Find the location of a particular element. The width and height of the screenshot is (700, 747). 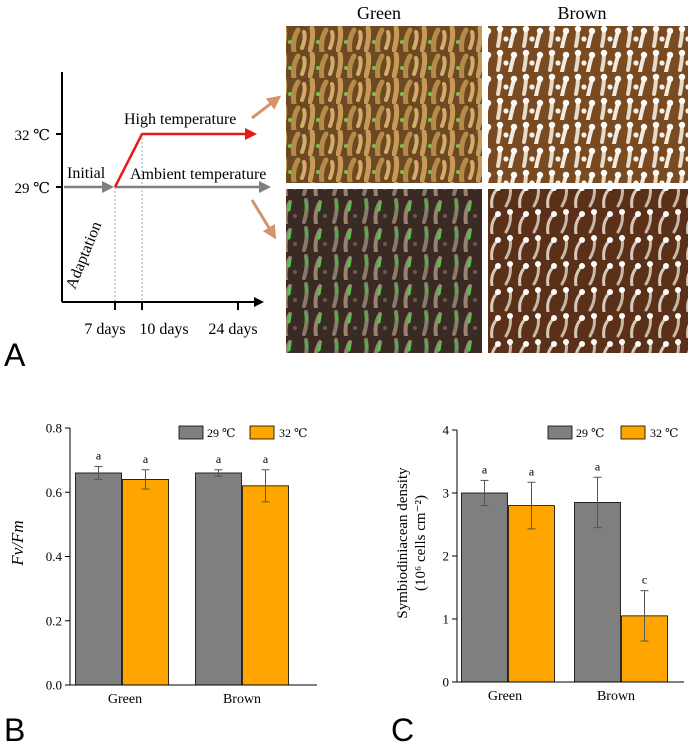

panel-letter-c: C is located at coordinates (402, 729).